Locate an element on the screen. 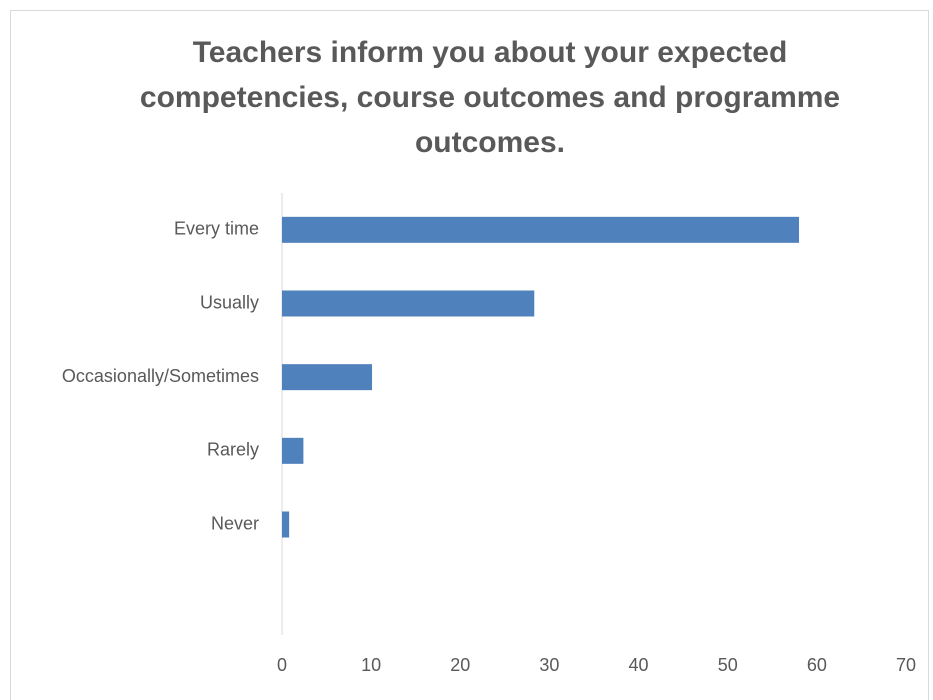 The image size is (933, 700). y-tick-label: Rarely is located at coordinates (233, 450).